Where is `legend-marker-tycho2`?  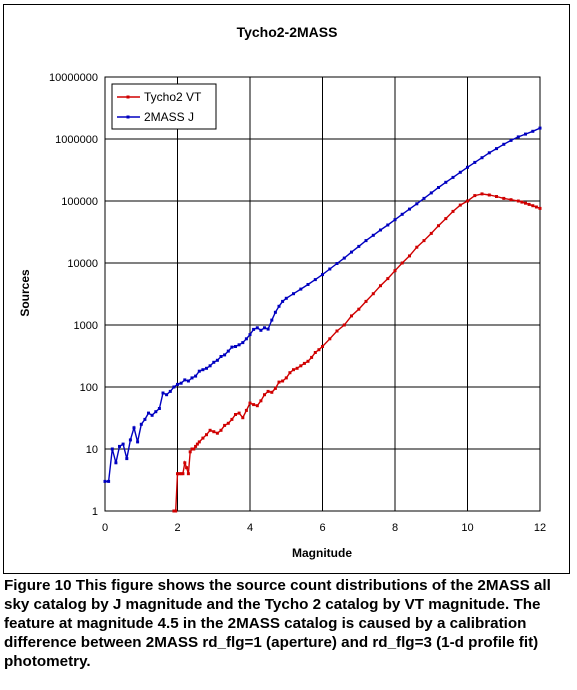 legend-marker-tycho2 is located at coordinates (128, 97).